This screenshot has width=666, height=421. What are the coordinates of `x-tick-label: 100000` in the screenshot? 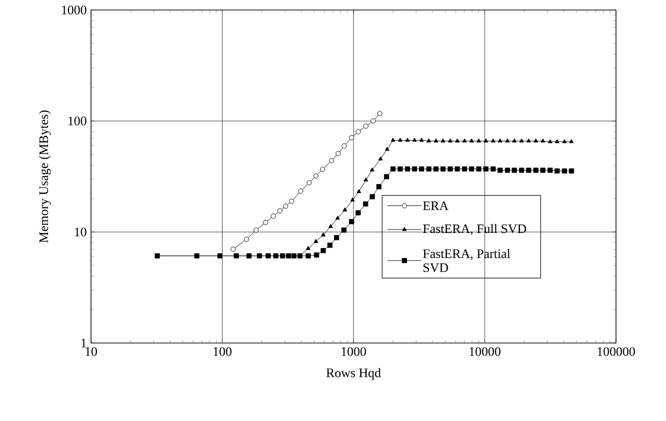 It's located at (616, 351).